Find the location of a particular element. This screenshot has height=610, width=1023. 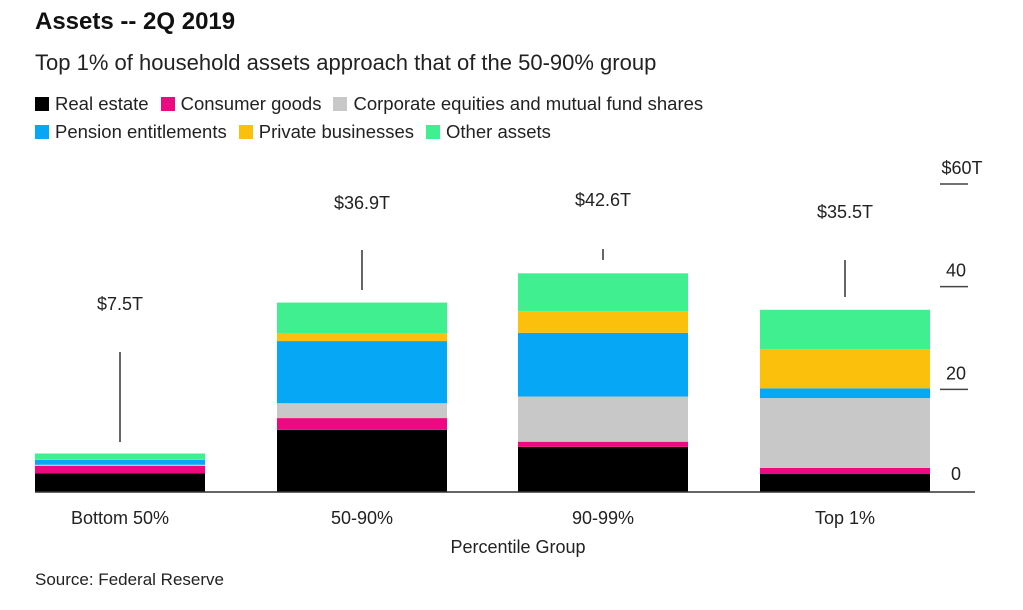

x-tick-label-top-1: Top 1% is located at coordinates (845, 518).